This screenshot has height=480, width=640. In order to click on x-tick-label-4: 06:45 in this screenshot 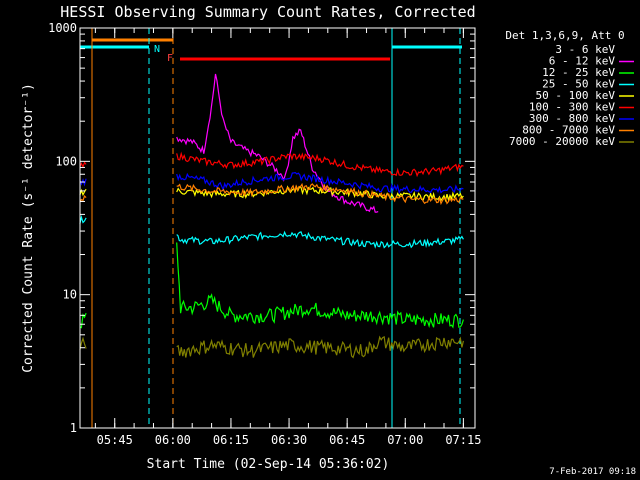, I will do `click(347, 440)`.